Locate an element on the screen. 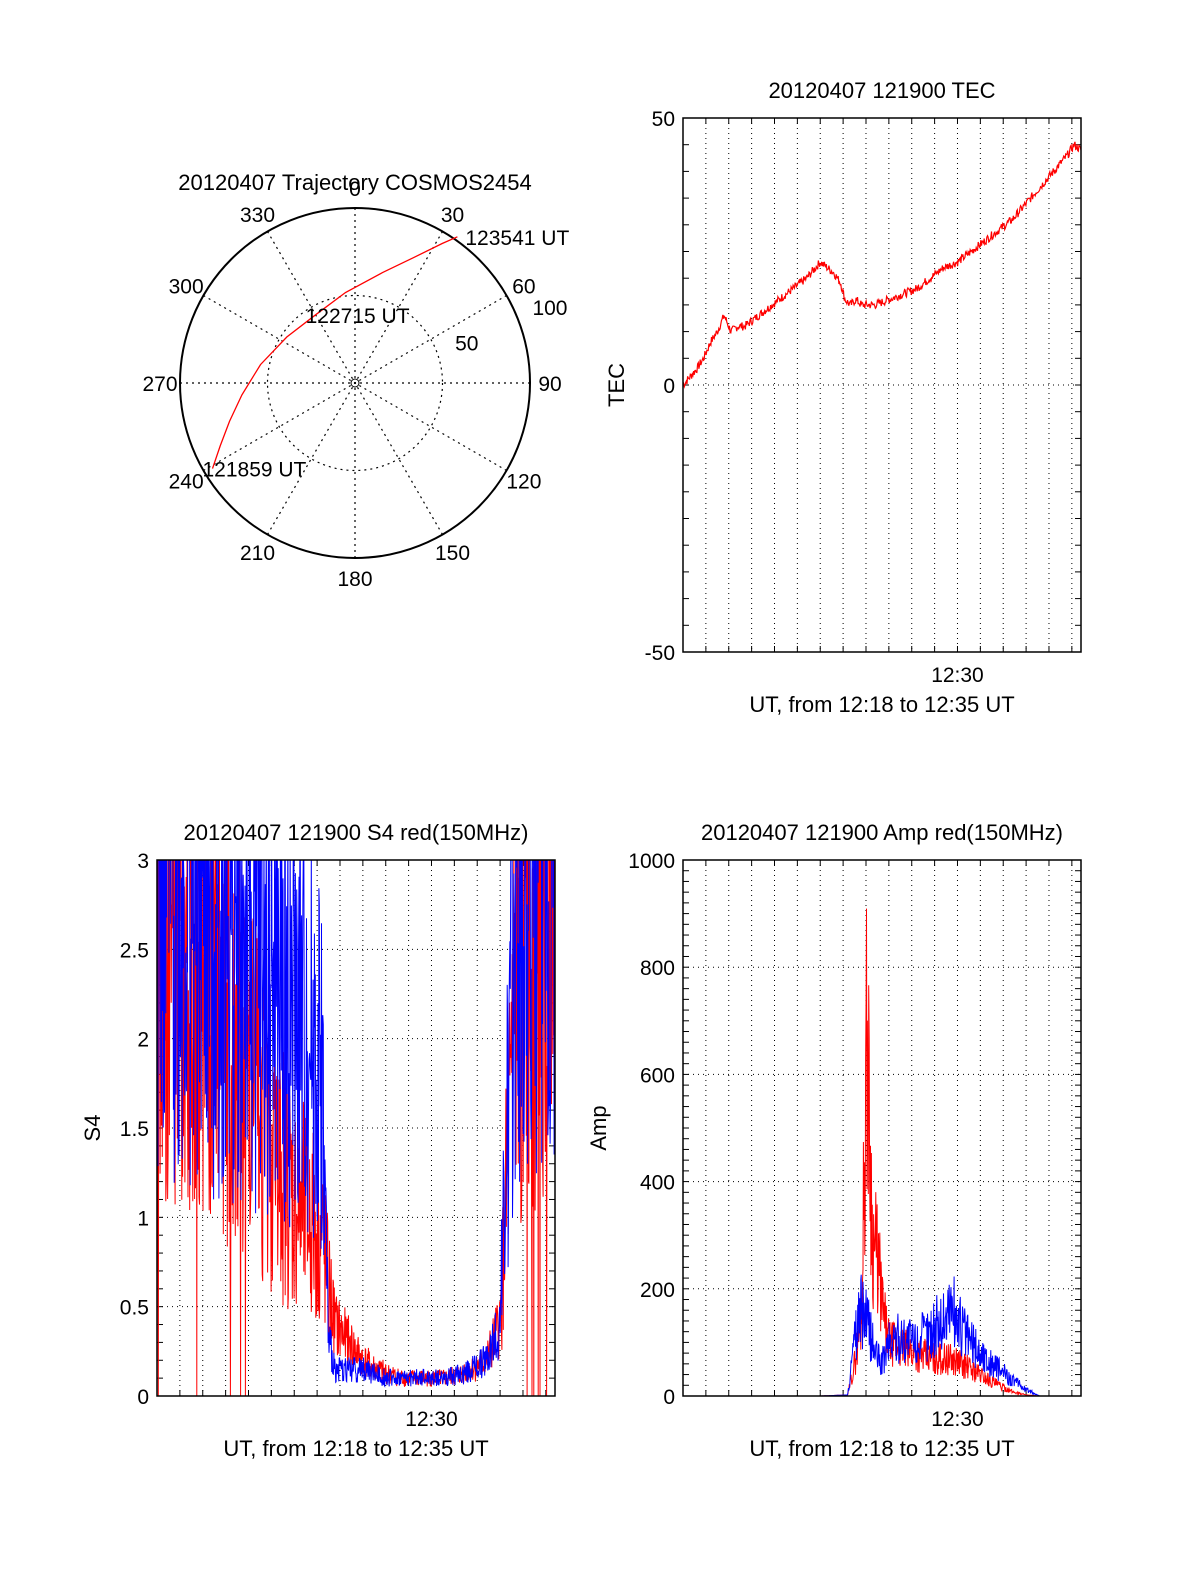 The width and height of the screenshot is (1200, 1575). s4-panel-plot-frame is located at coordinates (356, 1128).